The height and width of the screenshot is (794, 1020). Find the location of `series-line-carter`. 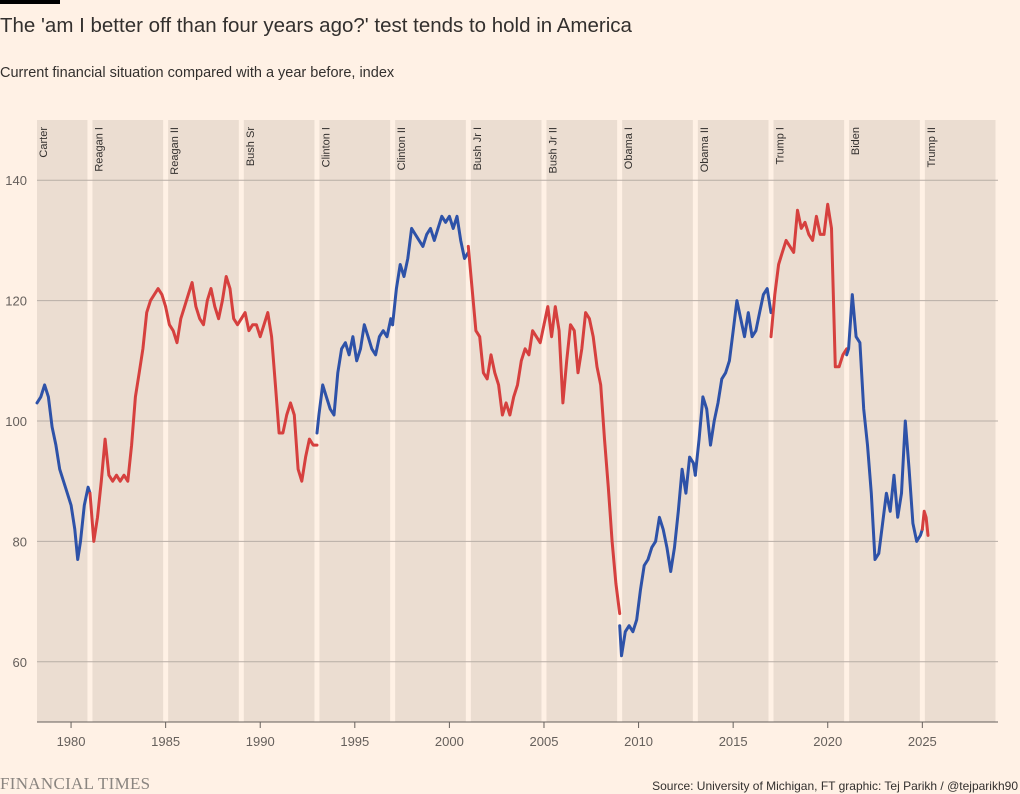

series-line-carter is located at coordinates (63, 472).